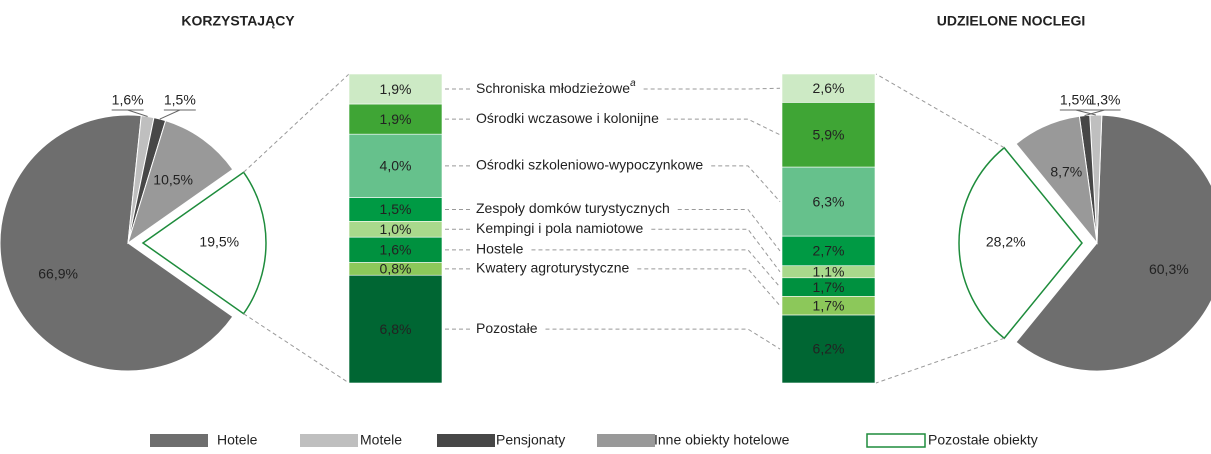 The width and height of the screenshot is (1211, 454). I want to click on bar-label: 2,6%, so click(829, 88).